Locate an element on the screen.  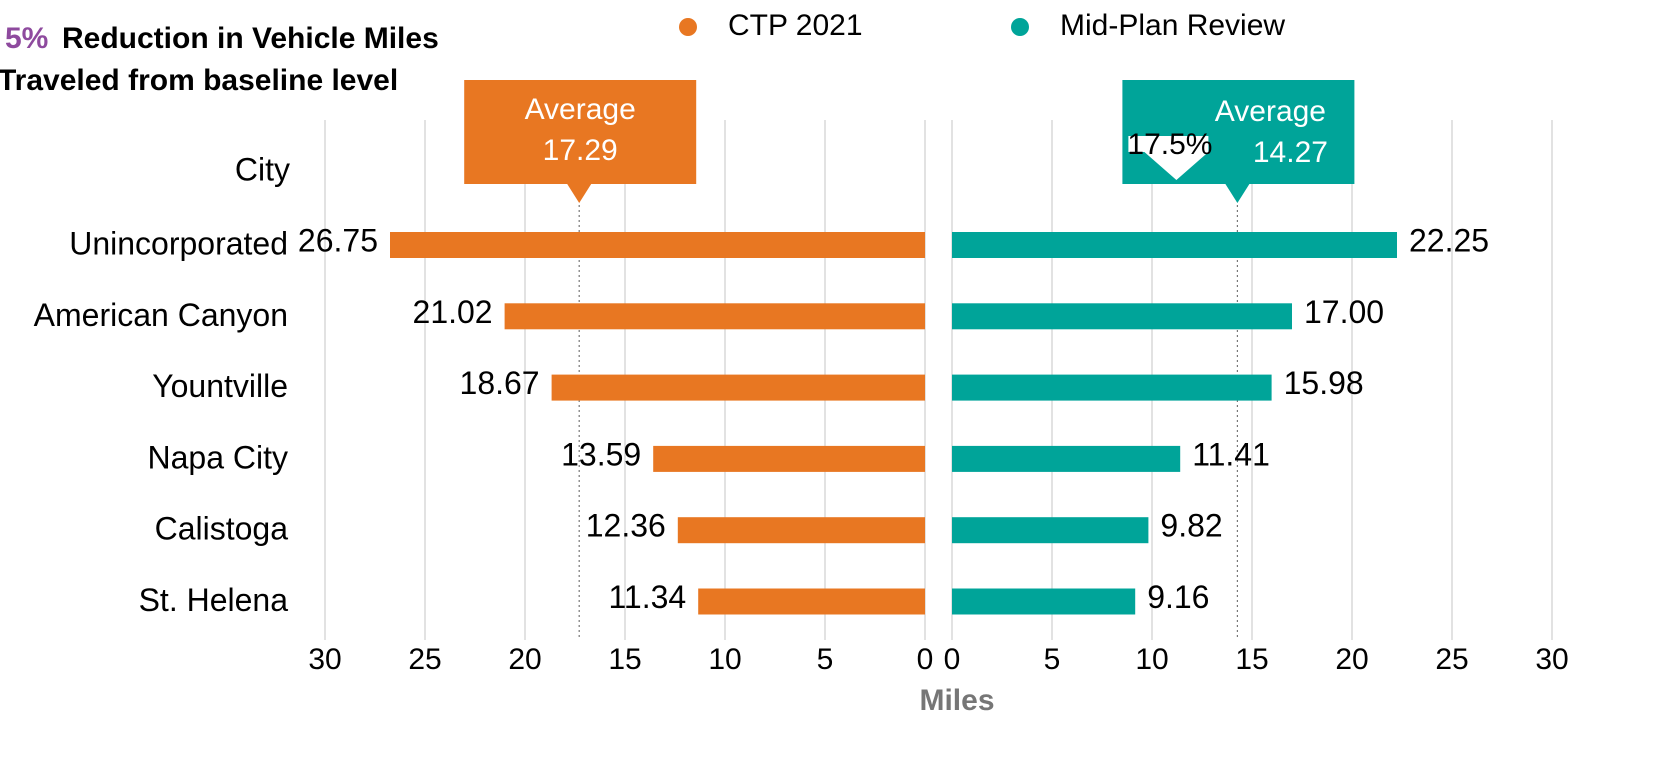
value-label: 11.41 is located at coordinates (1231, 454).